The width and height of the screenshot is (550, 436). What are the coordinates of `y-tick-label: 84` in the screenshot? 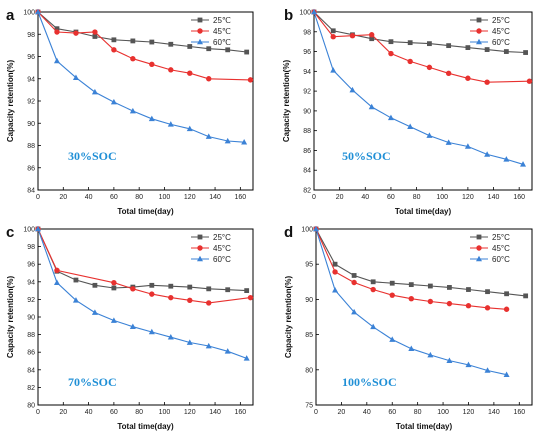 It's located at (31, 191).